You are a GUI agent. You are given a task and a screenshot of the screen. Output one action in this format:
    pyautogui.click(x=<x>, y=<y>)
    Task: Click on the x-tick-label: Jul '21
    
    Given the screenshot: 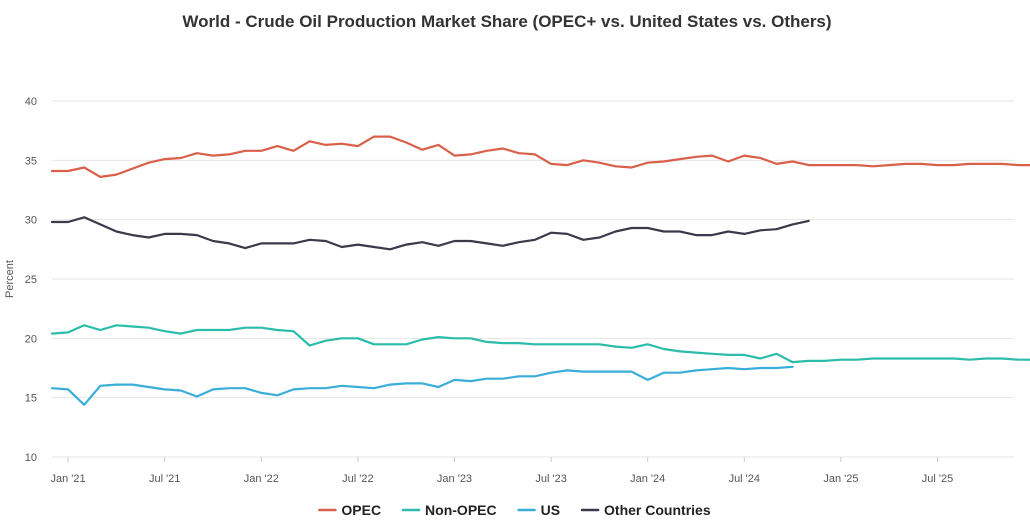 What is the action you would take?
    pyautogui.click(x=164, y=479)
    